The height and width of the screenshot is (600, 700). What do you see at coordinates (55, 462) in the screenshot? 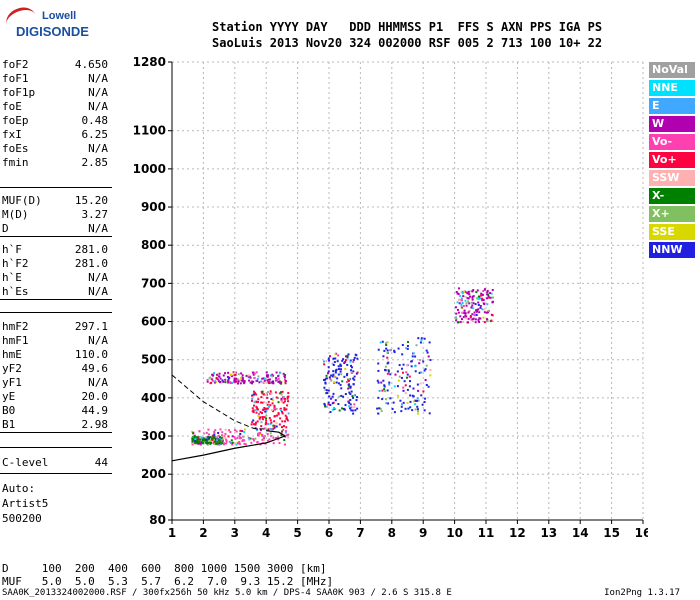
I see `param-row: C-level 44` at bounding box center [55, 462].